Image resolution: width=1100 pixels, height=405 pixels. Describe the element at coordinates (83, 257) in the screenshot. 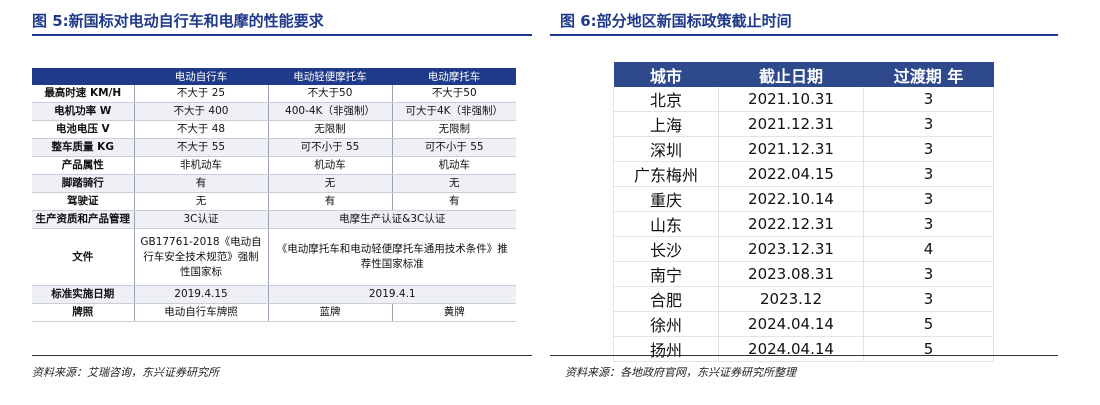

I see `row-label: 文件` at that location.